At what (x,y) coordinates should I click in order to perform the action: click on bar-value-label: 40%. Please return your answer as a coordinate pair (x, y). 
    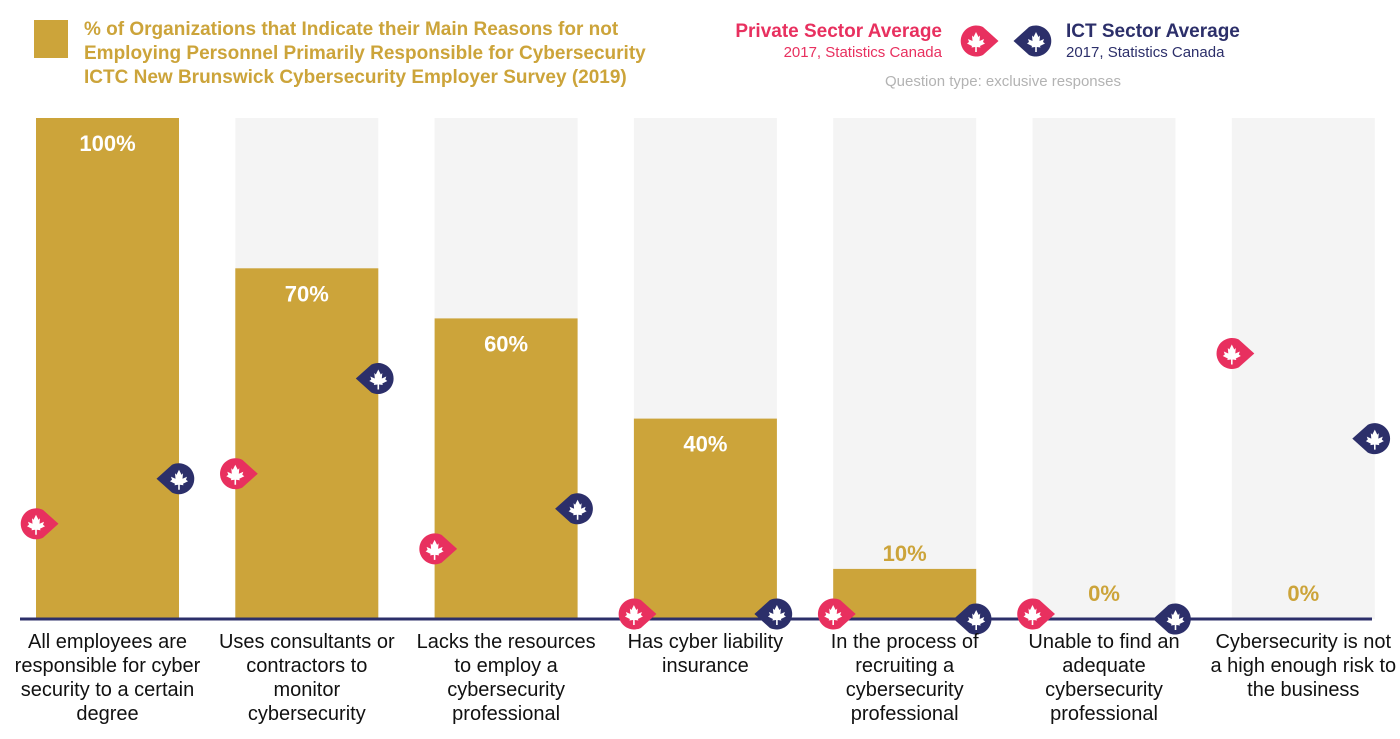
    Looking at the image, I should click on (705, 444).